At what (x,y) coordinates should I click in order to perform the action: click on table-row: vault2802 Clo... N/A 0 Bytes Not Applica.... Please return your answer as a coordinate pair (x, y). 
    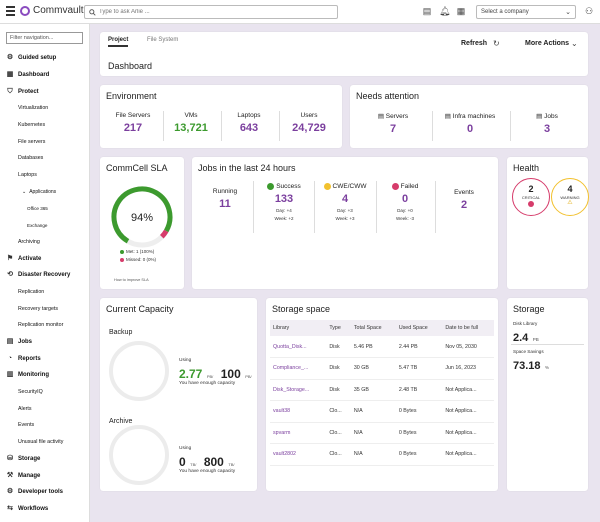
    Looking at the image, I should click on (382, 454).